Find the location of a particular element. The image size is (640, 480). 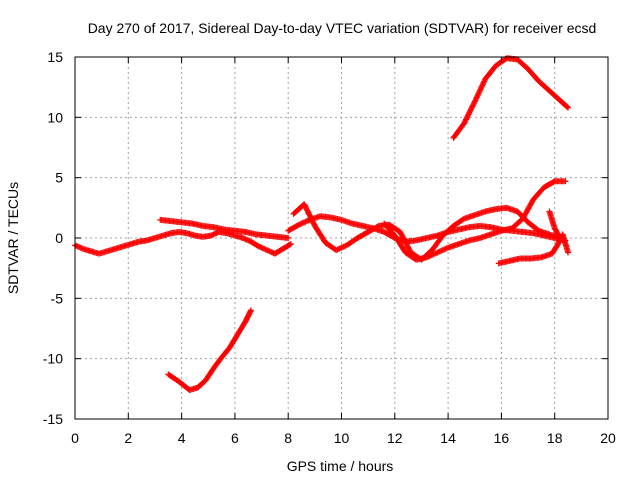

x-tick-label: 16 is located at coordinates (502, 438).